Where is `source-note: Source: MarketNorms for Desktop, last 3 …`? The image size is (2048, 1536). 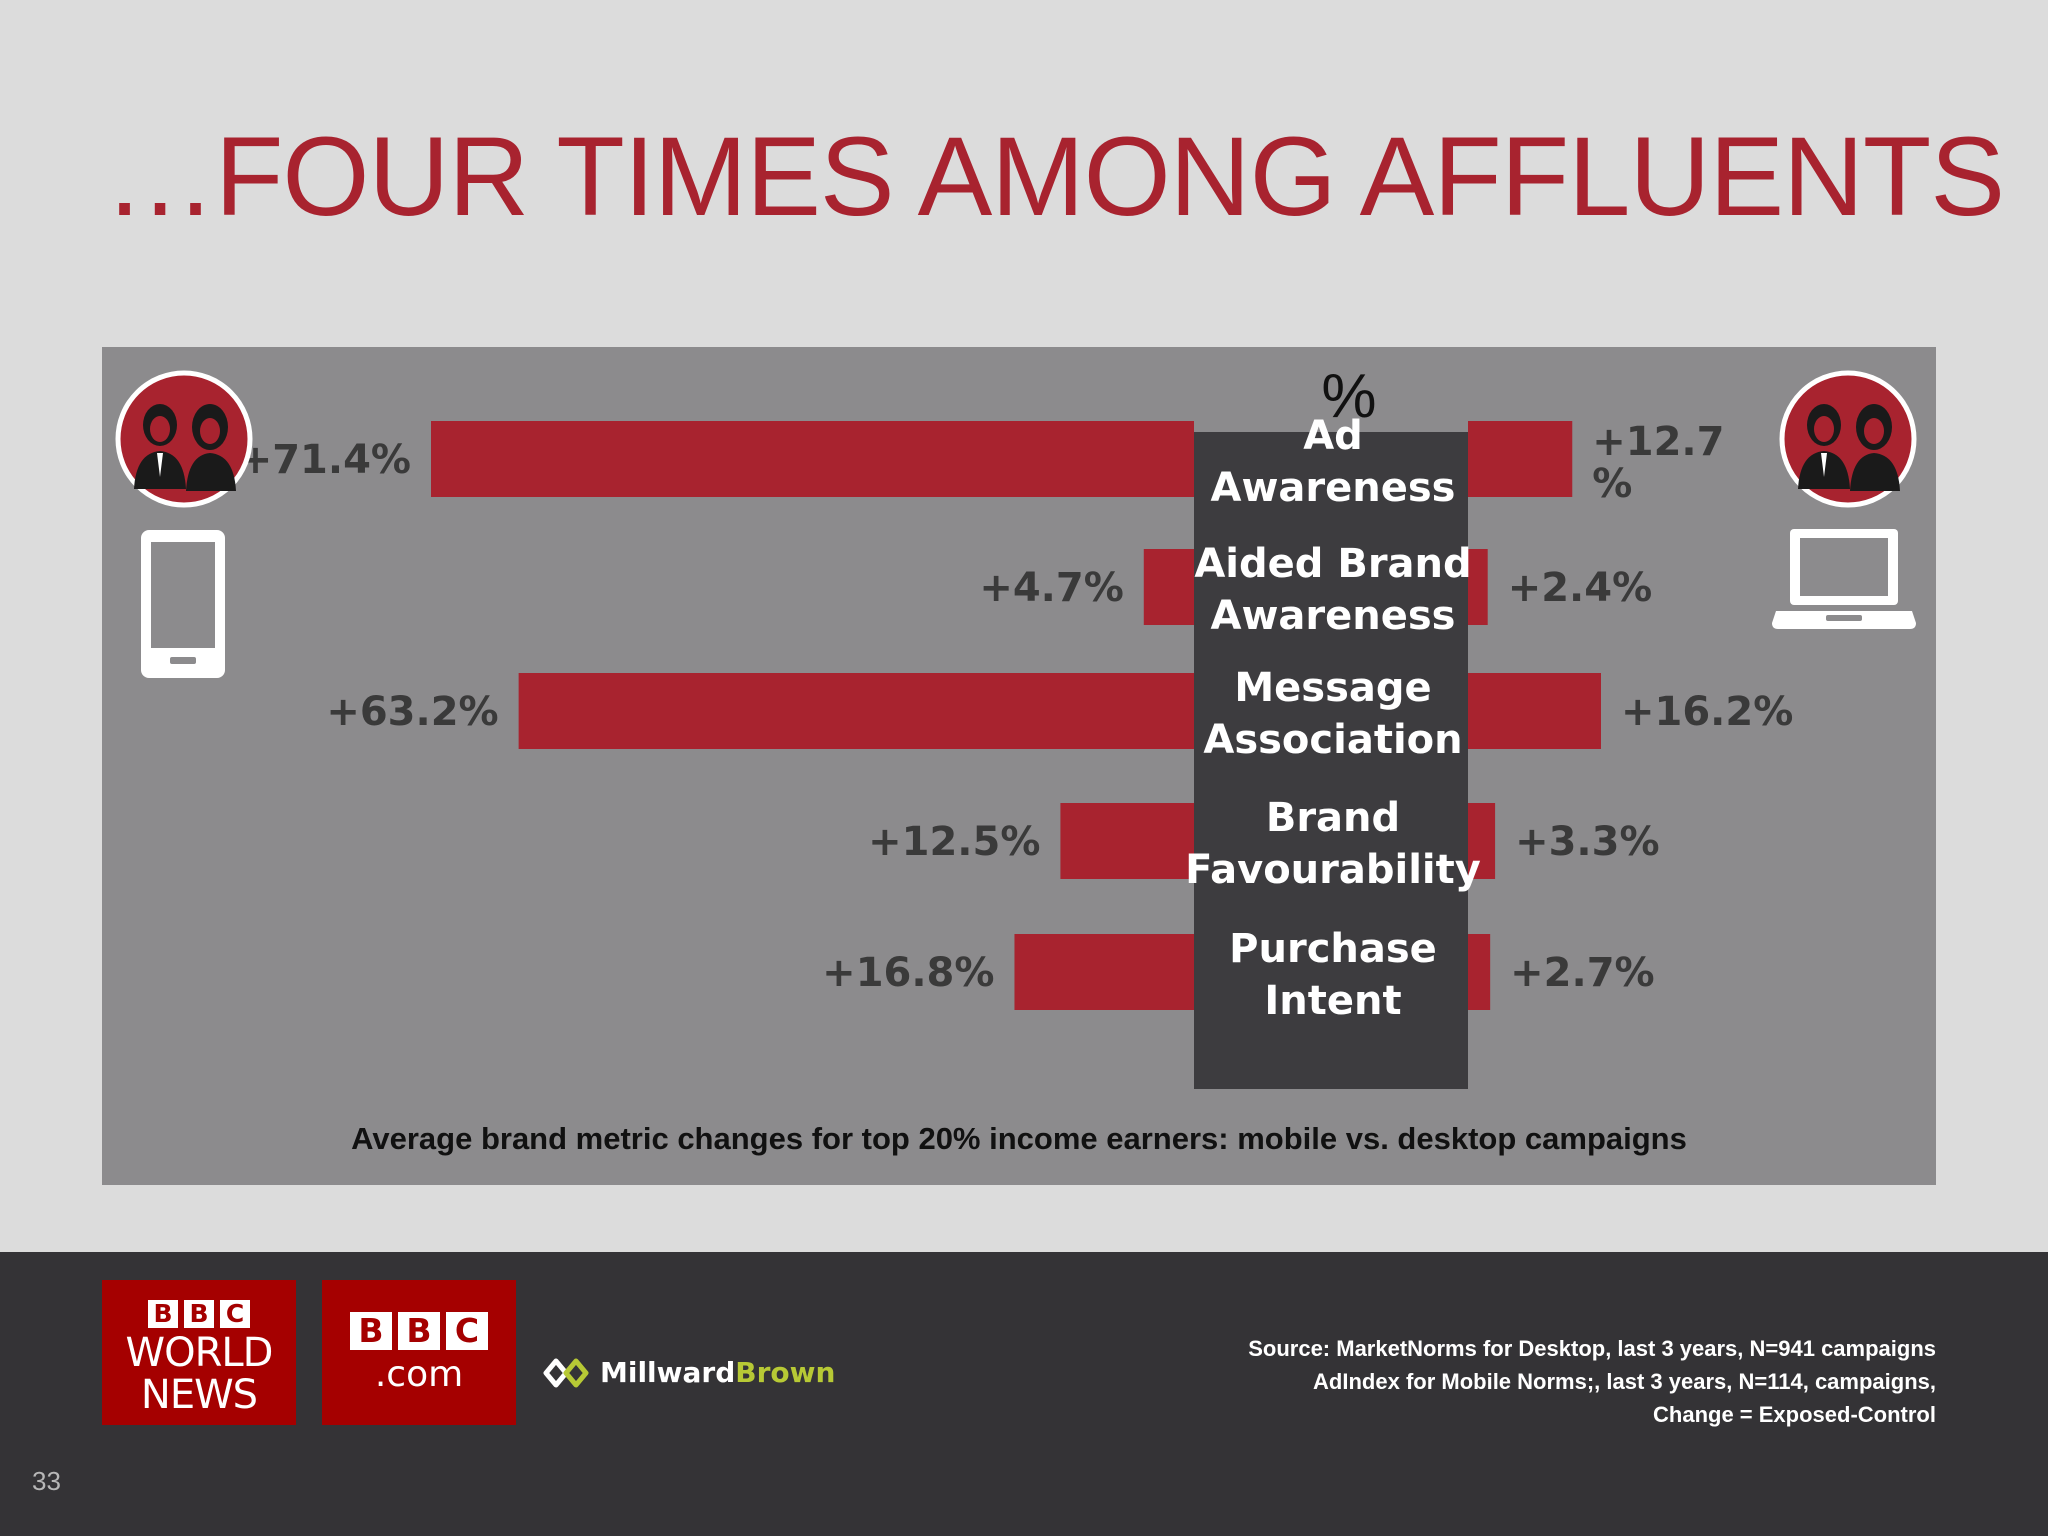
source-note: Source: MarketNorms for Desktop, last 3 … is located at coordinates (1592, 1381).